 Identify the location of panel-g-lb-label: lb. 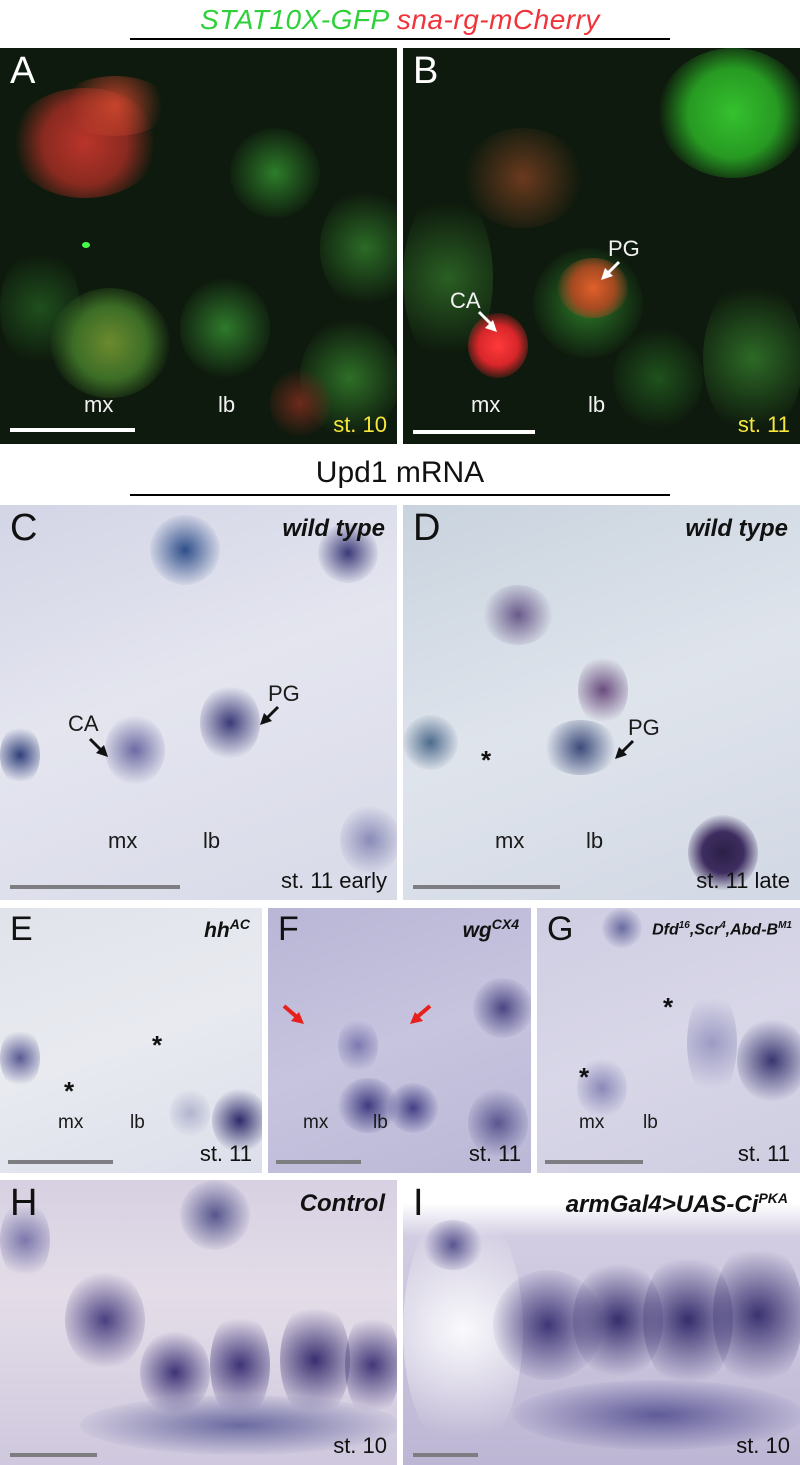
(650, 1122).